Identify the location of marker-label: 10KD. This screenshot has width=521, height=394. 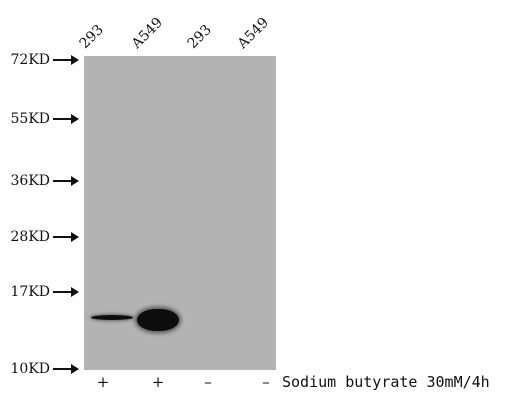
(30, 369).